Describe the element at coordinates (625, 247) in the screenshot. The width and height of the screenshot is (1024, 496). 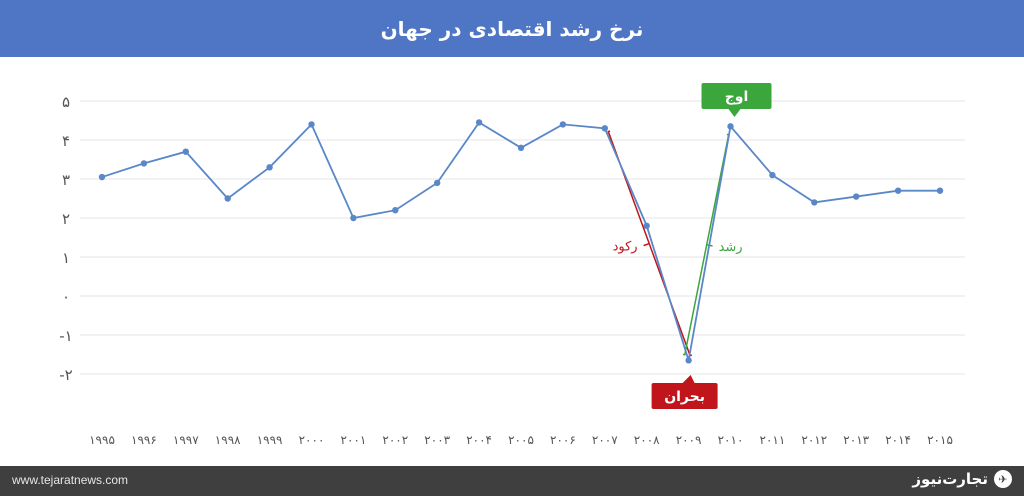
I see `recession-label: رکود` at that location.